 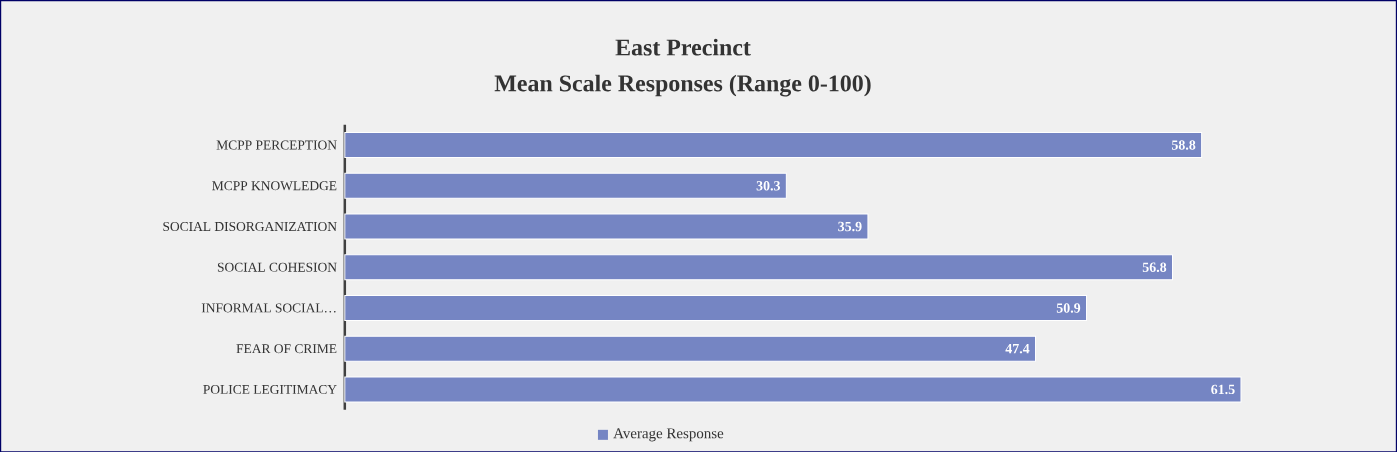 I want to click on y-tick-label: MCPP KNOWLEDGE, so click(x=274, y=186).